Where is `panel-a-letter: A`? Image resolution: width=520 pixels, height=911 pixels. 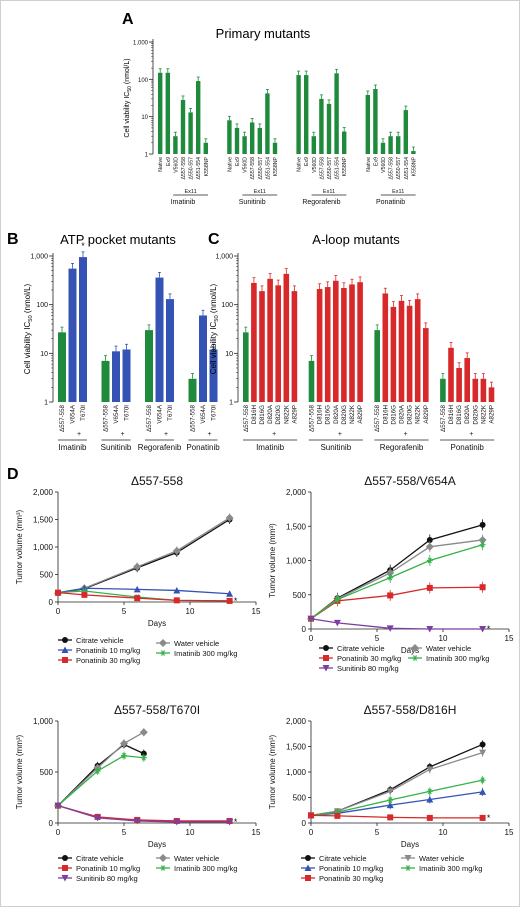 panel-a-letter: A is located at coordinates (128, 19).